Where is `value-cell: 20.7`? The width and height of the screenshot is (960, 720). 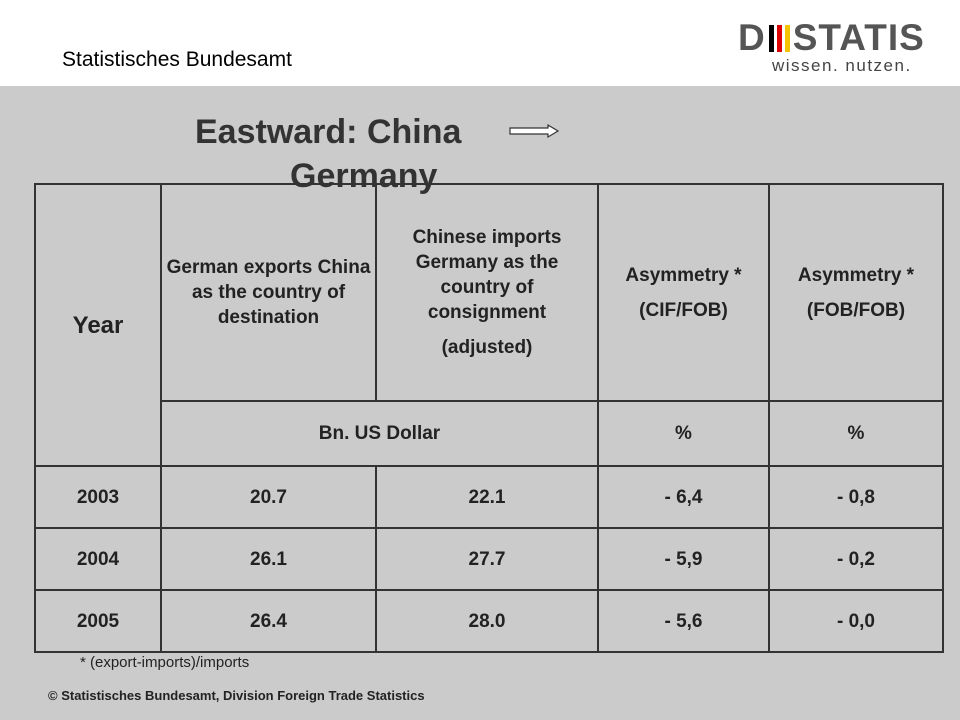
value-cell: 20.7 is located at coordinates (268, 497).